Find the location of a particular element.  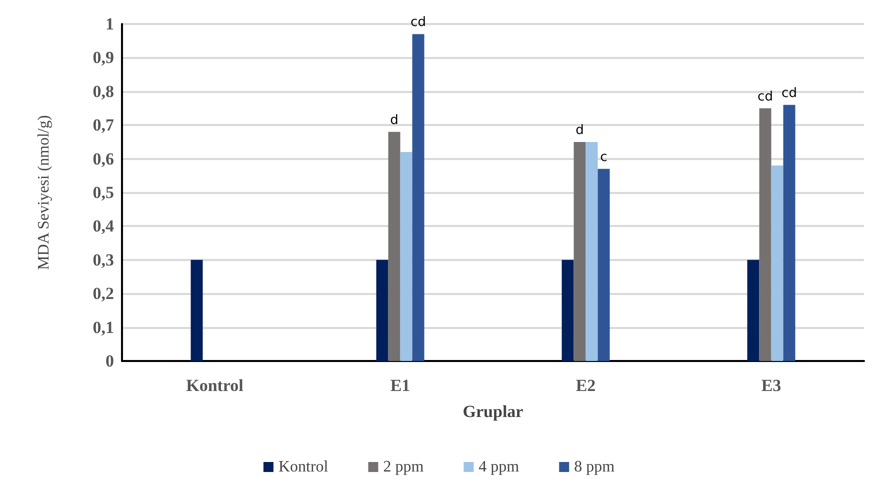

y-tick-label: 0,2 is located at coordinates (103, 294).